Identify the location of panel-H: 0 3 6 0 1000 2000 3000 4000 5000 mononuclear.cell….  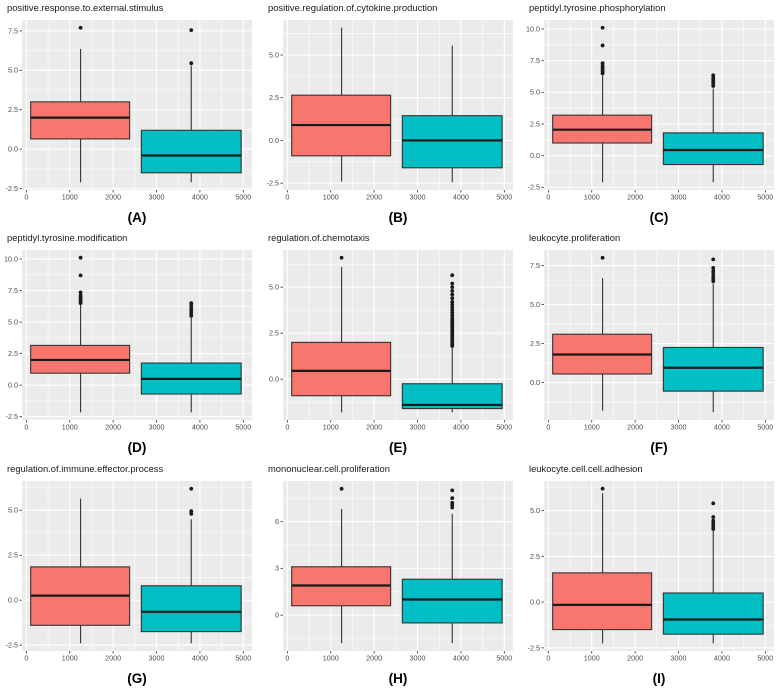
(391, 576).